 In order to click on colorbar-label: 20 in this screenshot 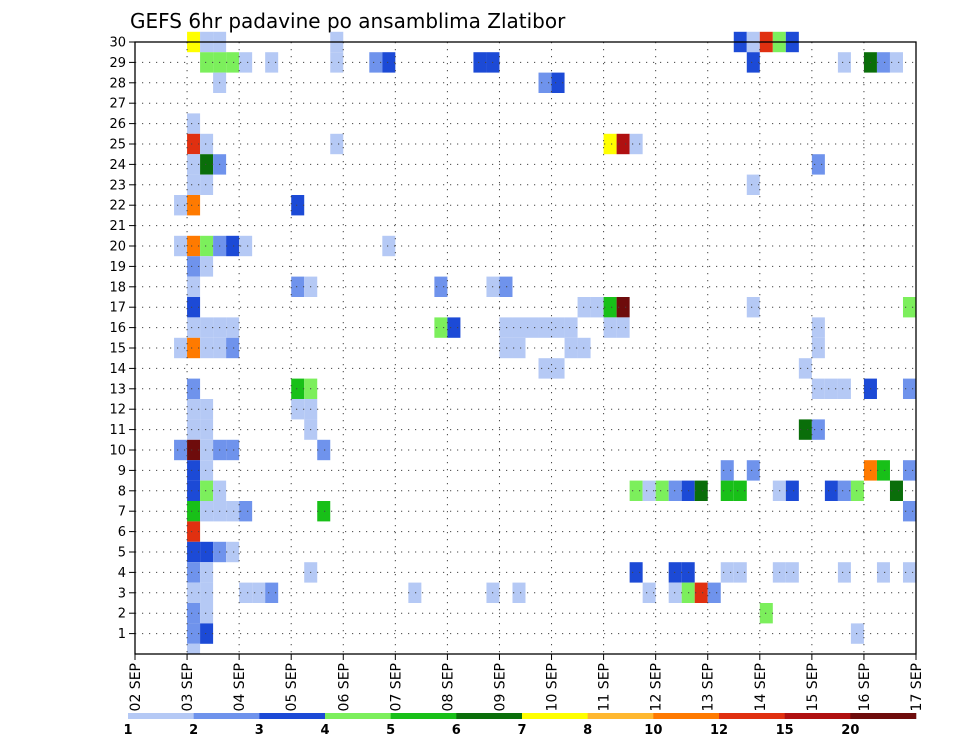, I will do `click(850, 730)`.